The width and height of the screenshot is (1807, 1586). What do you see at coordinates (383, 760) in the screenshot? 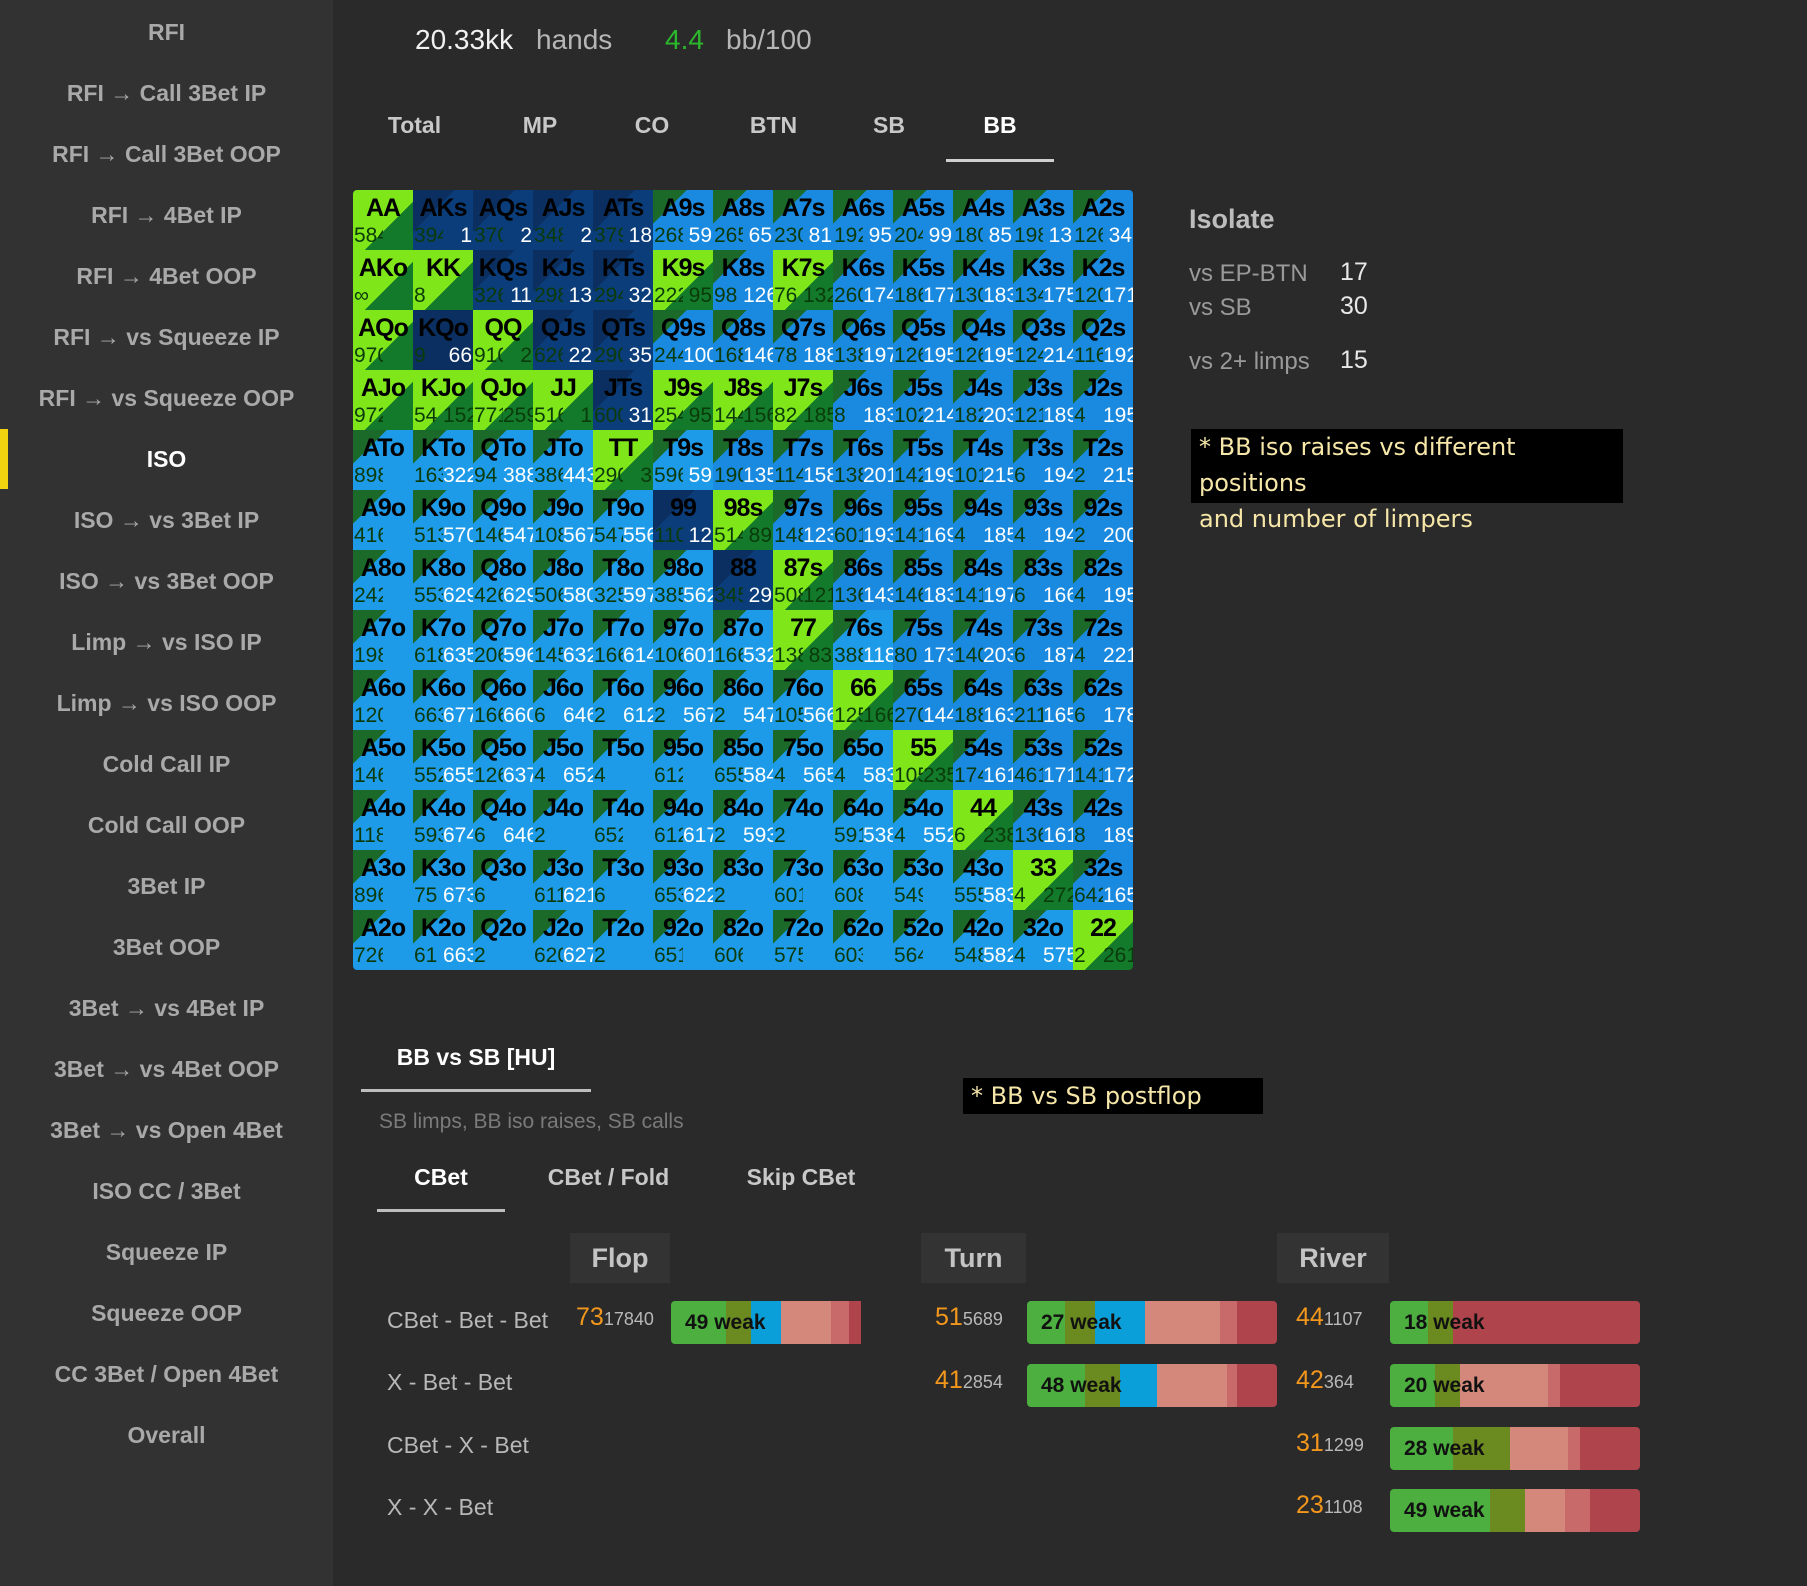
I see `range-cell: A5o146` at bounding box center [383, 760].